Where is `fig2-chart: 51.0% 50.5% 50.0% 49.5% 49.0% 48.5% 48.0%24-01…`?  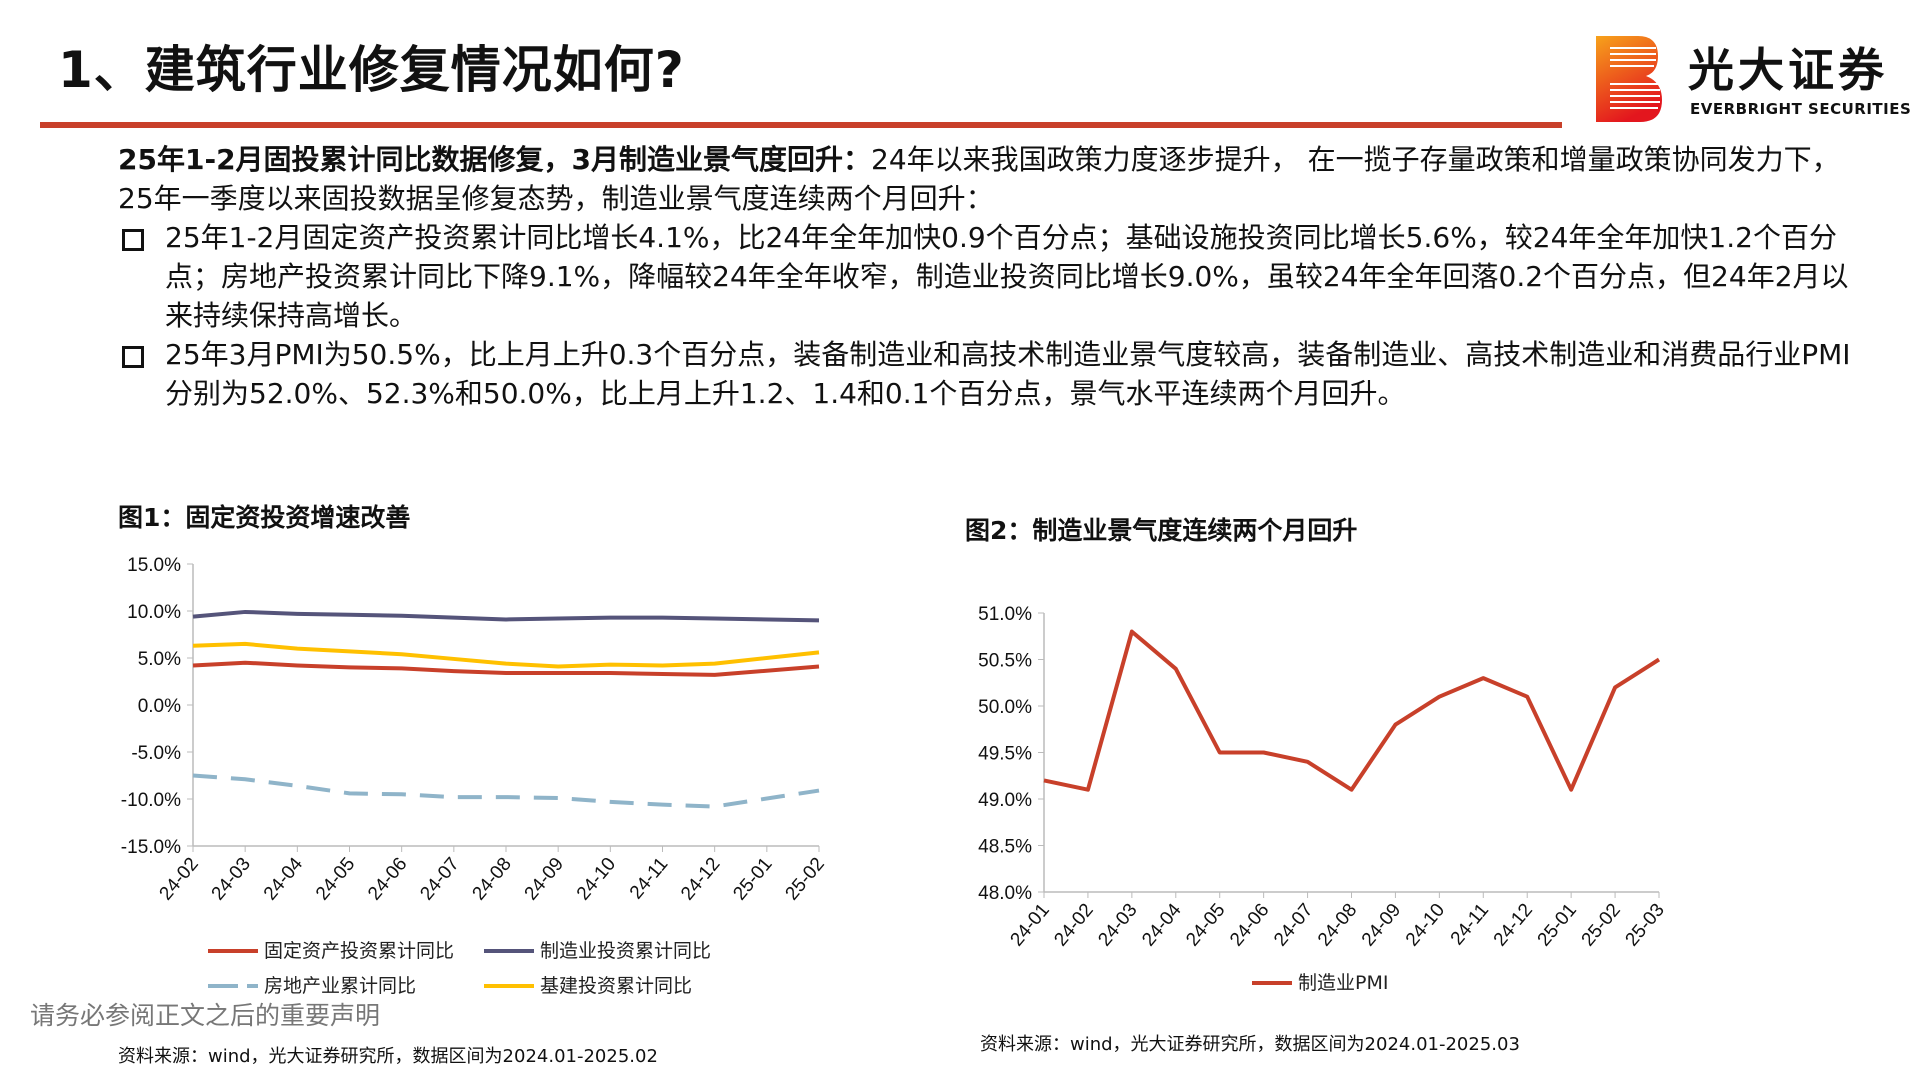 fig2-chart: 51.0% 50.5% 50.0% 49.5% 49.0% 48.5% 48.0%24-01… is located at coordinates (1323, 777).